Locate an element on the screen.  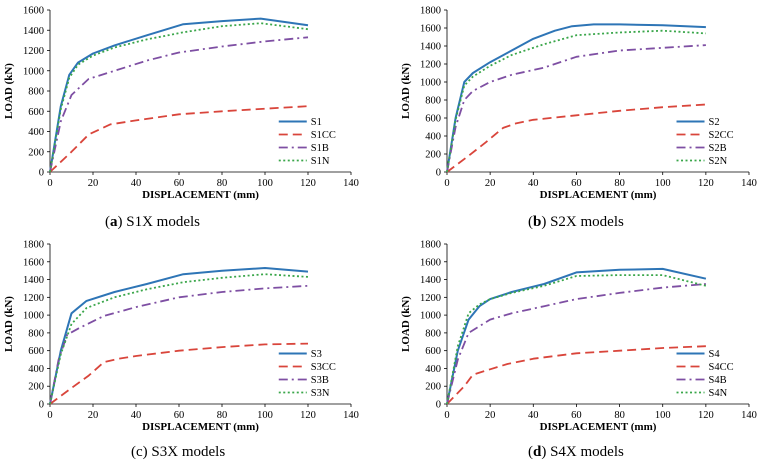
series-line-s4cc is located at coordinates (576, 375).